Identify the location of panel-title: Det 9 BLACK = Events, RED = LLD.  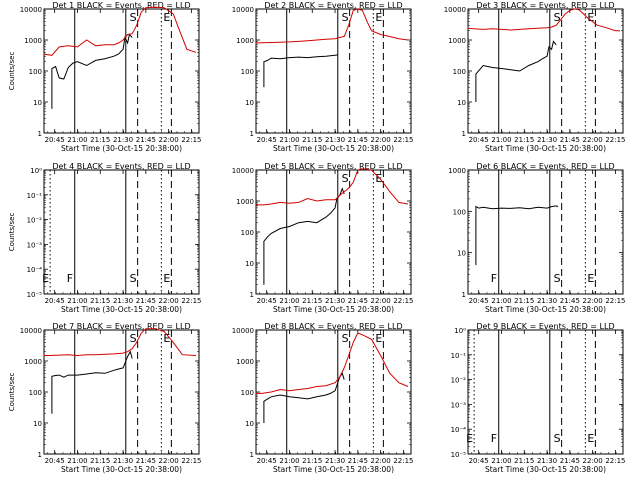
(545, 326).